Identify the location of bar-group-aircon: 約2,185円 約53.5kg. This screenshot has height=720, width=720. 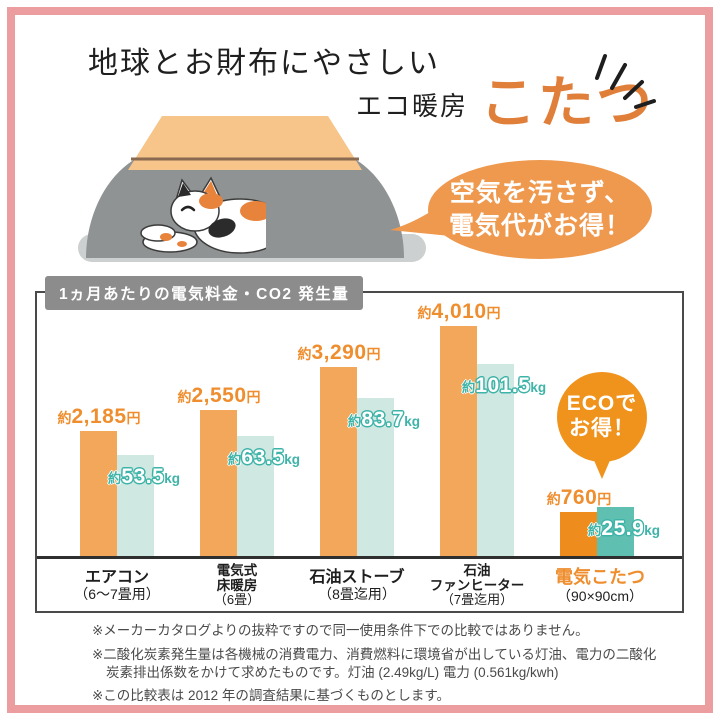
(118, 452).